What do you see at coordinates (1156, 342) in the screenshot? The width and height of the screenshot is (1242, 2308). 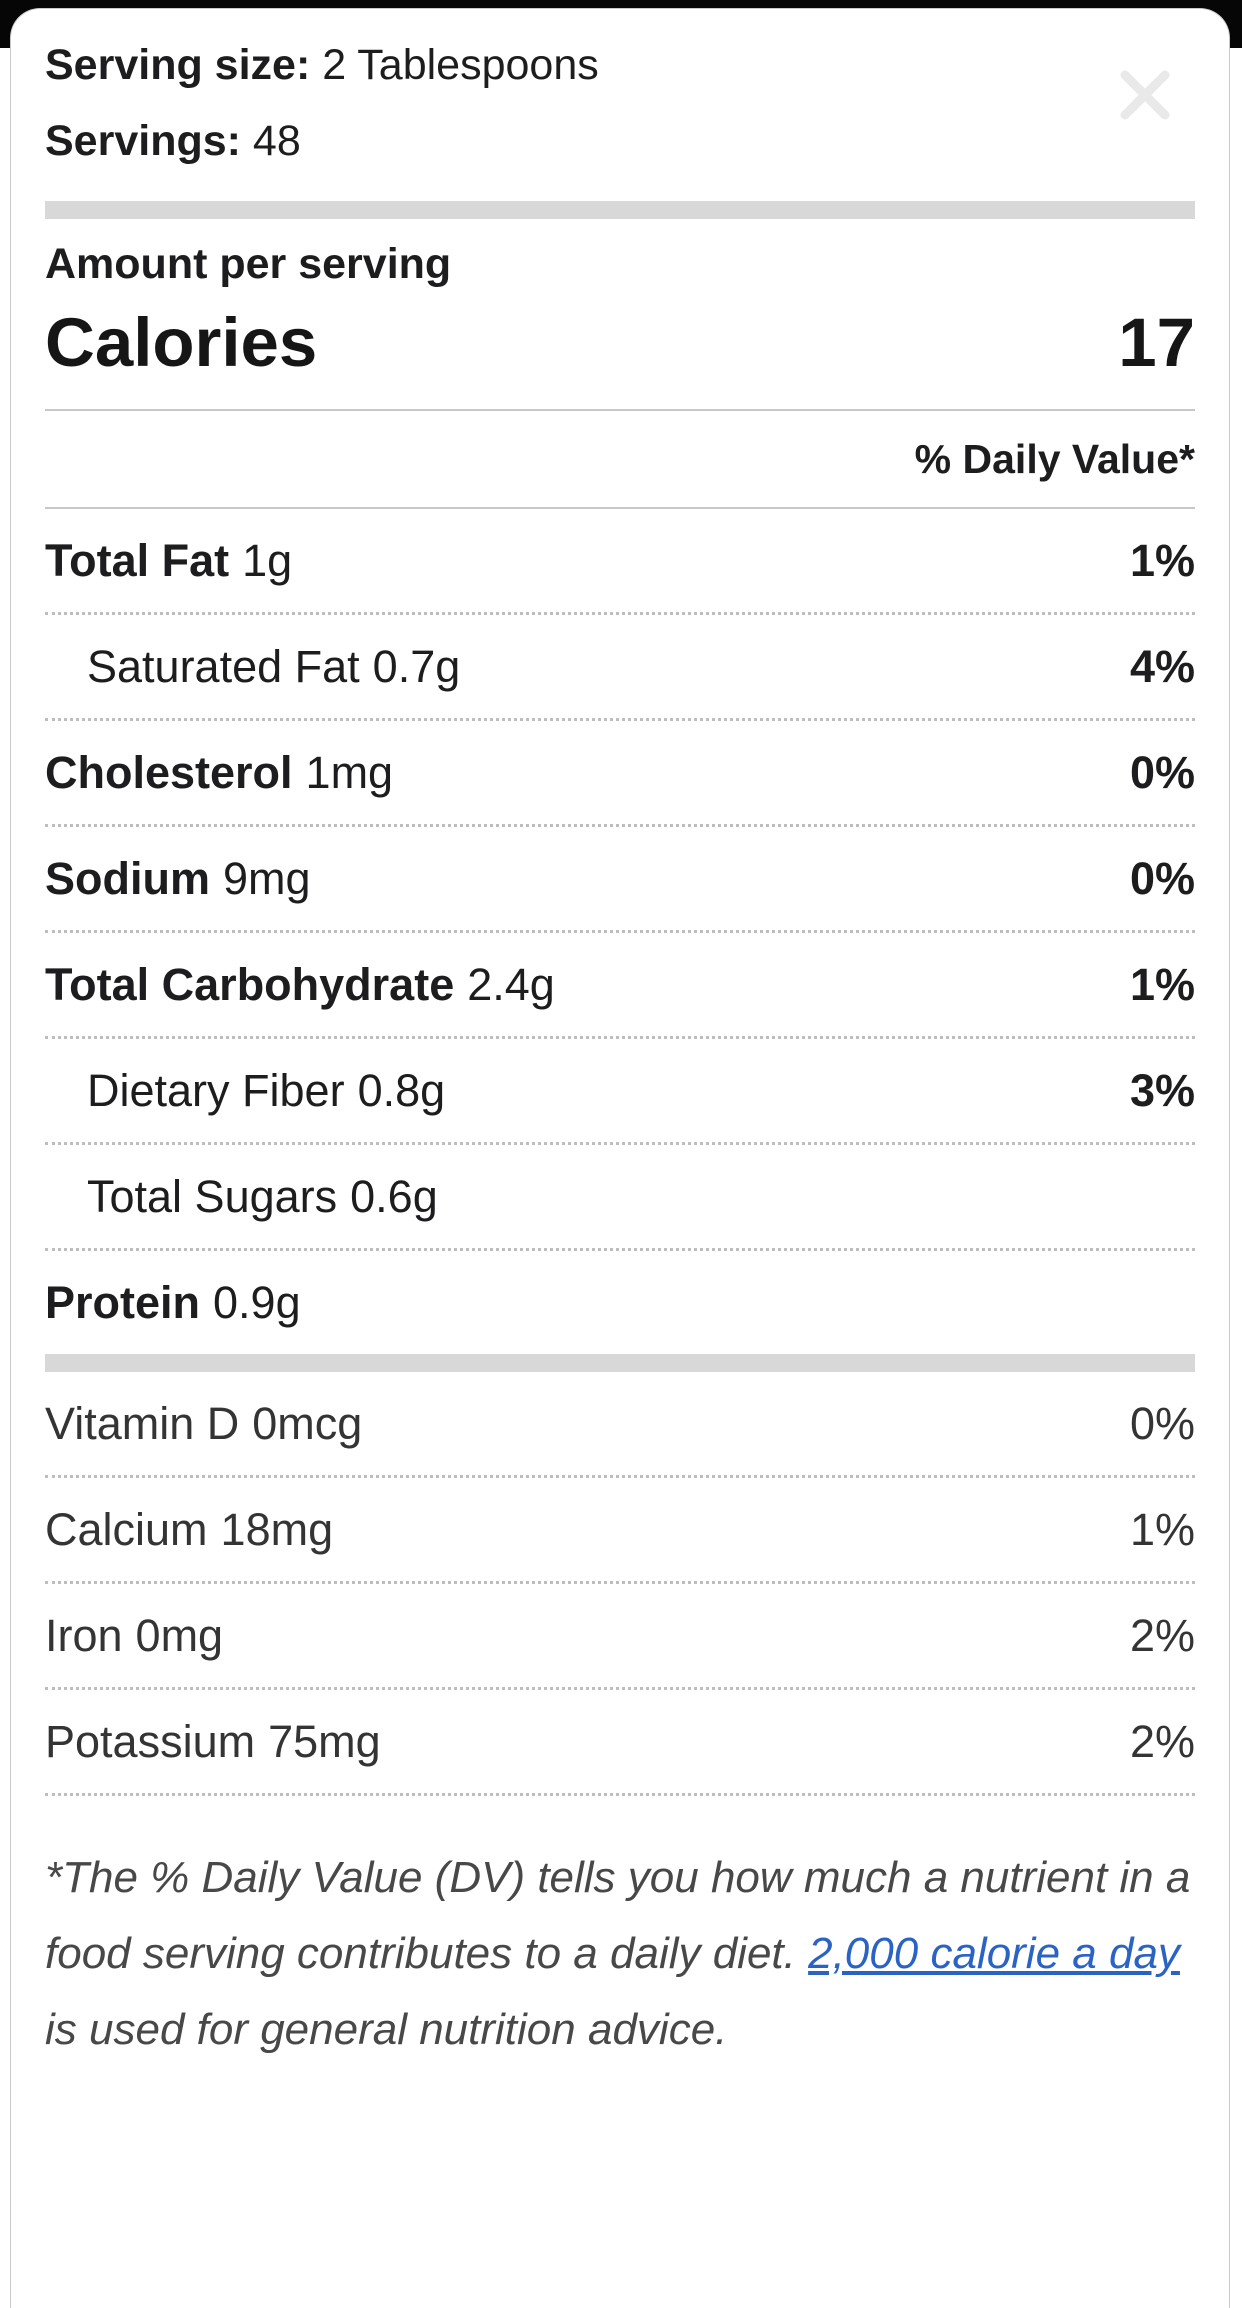 I see `calories-value: 17` at bounding box center [1156, 342].